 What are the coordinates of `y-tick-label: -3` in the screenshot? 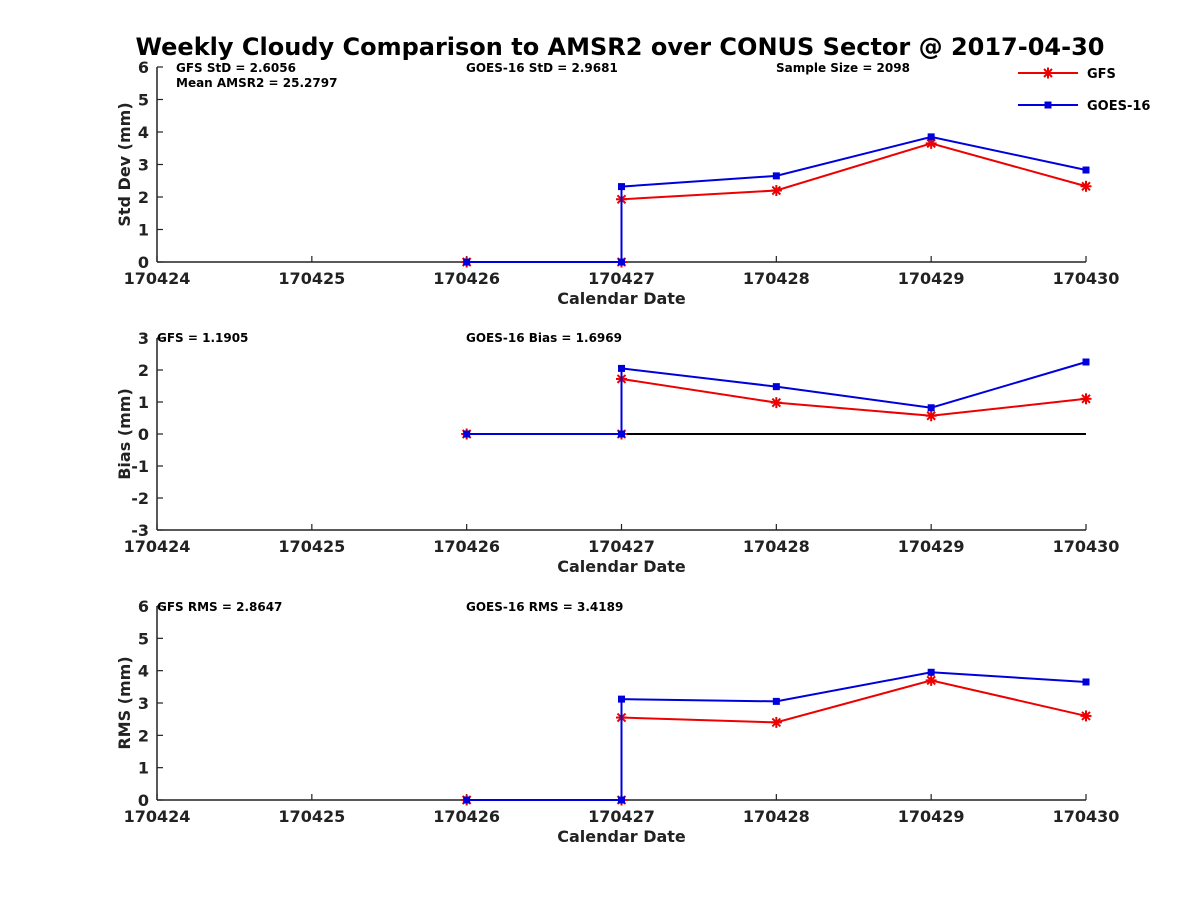 It's located at (140, 530).